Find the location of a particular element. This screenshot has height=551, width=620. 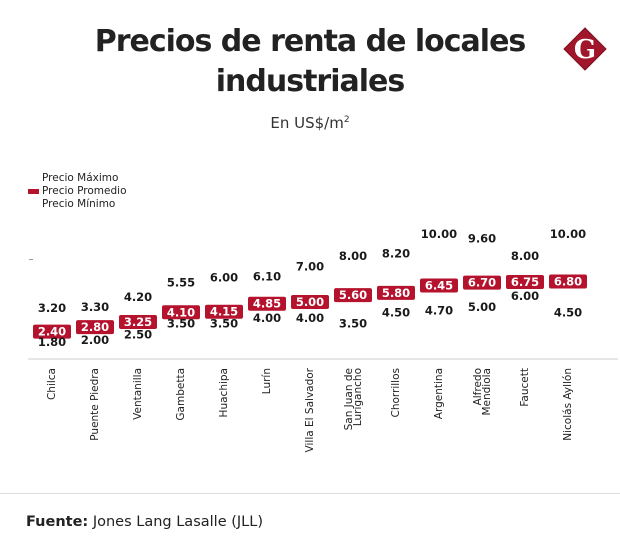

x-tick-label-line: Ventanilla is located at coordinates (138, 394).